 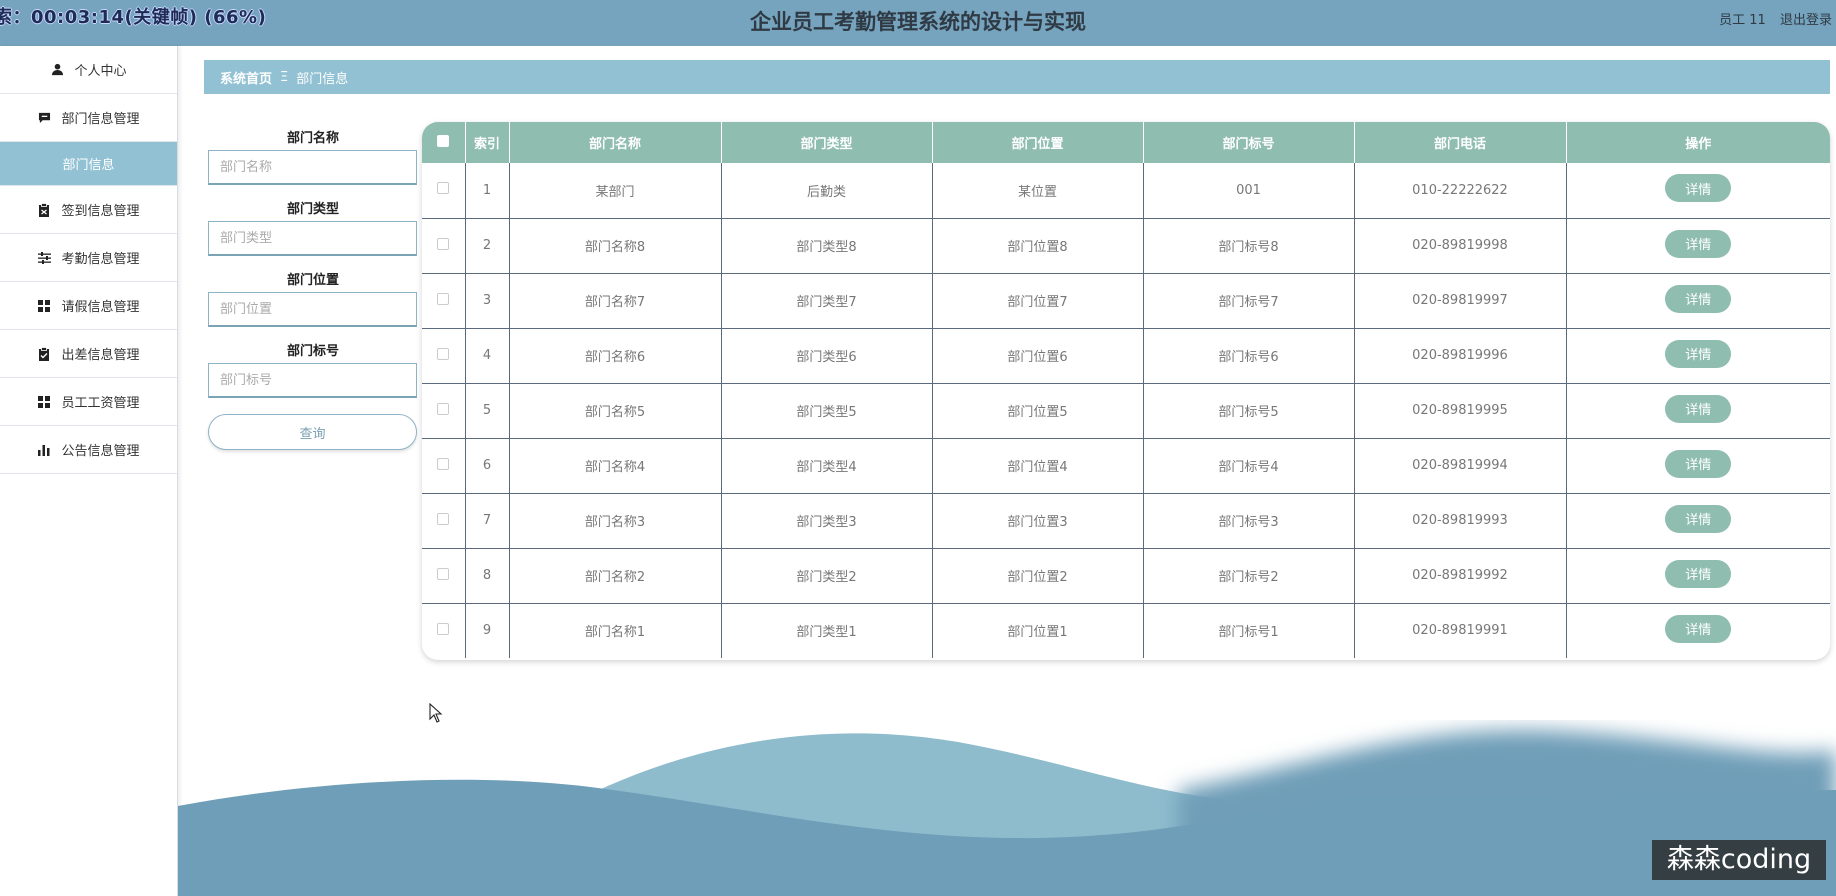 What do you see at coordinates (312, 309) in the screenshot?
I see `department-location-input` at bounding box center [312, 309].